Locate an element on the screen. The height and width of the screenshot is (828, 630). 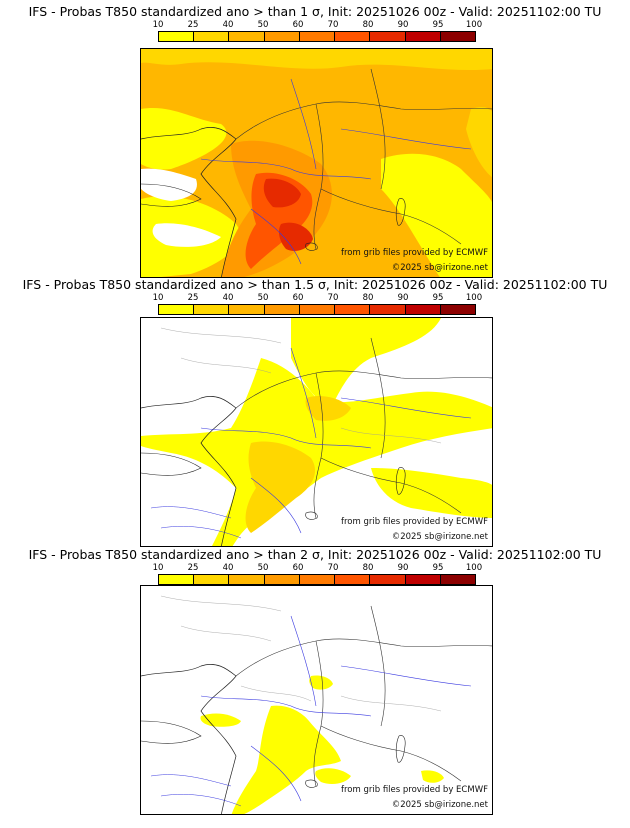
tick-label: 100 is located at coordinates (474, 298).